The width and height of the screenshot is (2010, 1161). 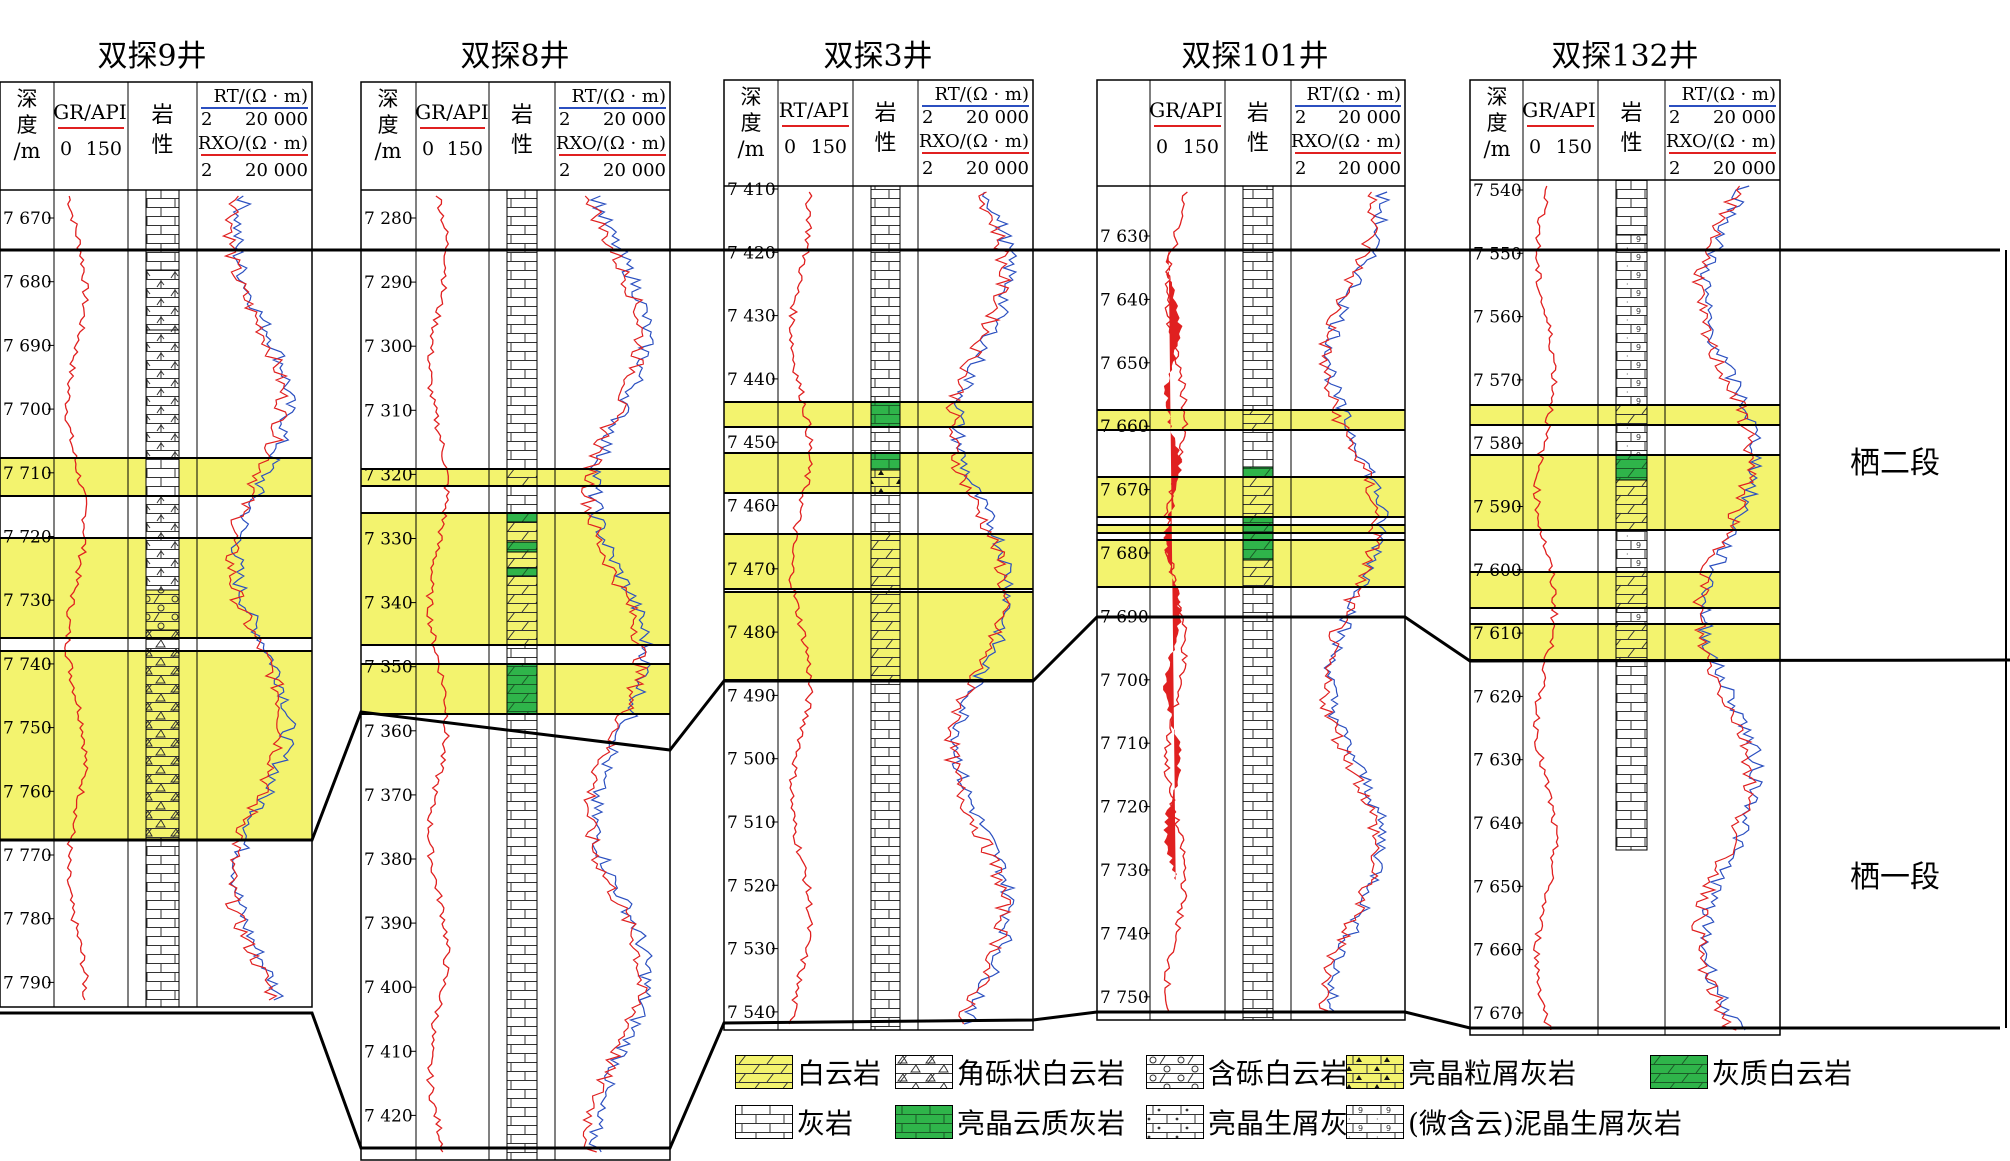 What do you see at coordinates (751, 760) in the screenshot?
I see `depth-tick-label: 7 500` at bounding box center [751, 760].